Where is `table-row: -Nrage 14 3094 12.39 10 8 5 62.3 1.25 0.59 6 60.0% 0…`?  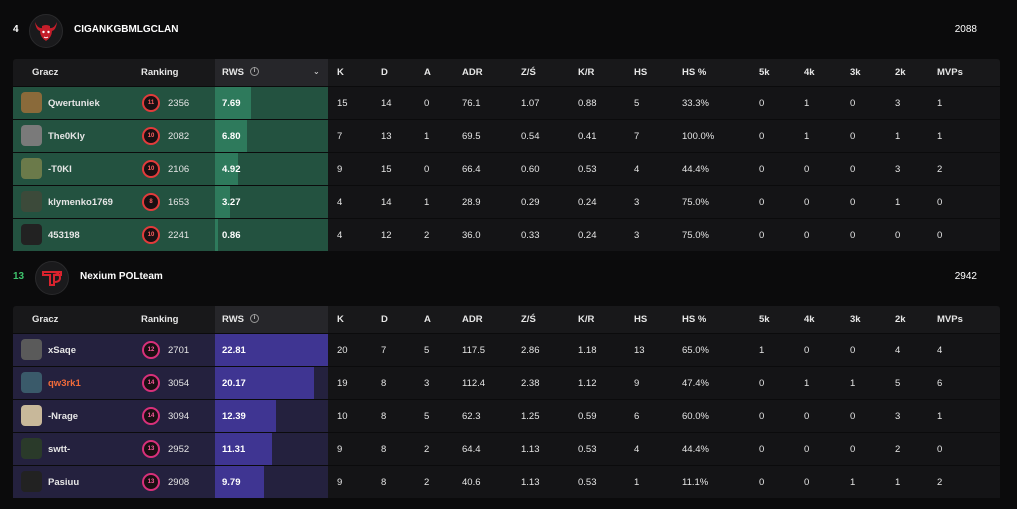 table-row: -Nrage 14 3094 12.39 10 8 5 62.3 1.25 0.59 6 60.0% 0… is located at coordinates (506, 415).